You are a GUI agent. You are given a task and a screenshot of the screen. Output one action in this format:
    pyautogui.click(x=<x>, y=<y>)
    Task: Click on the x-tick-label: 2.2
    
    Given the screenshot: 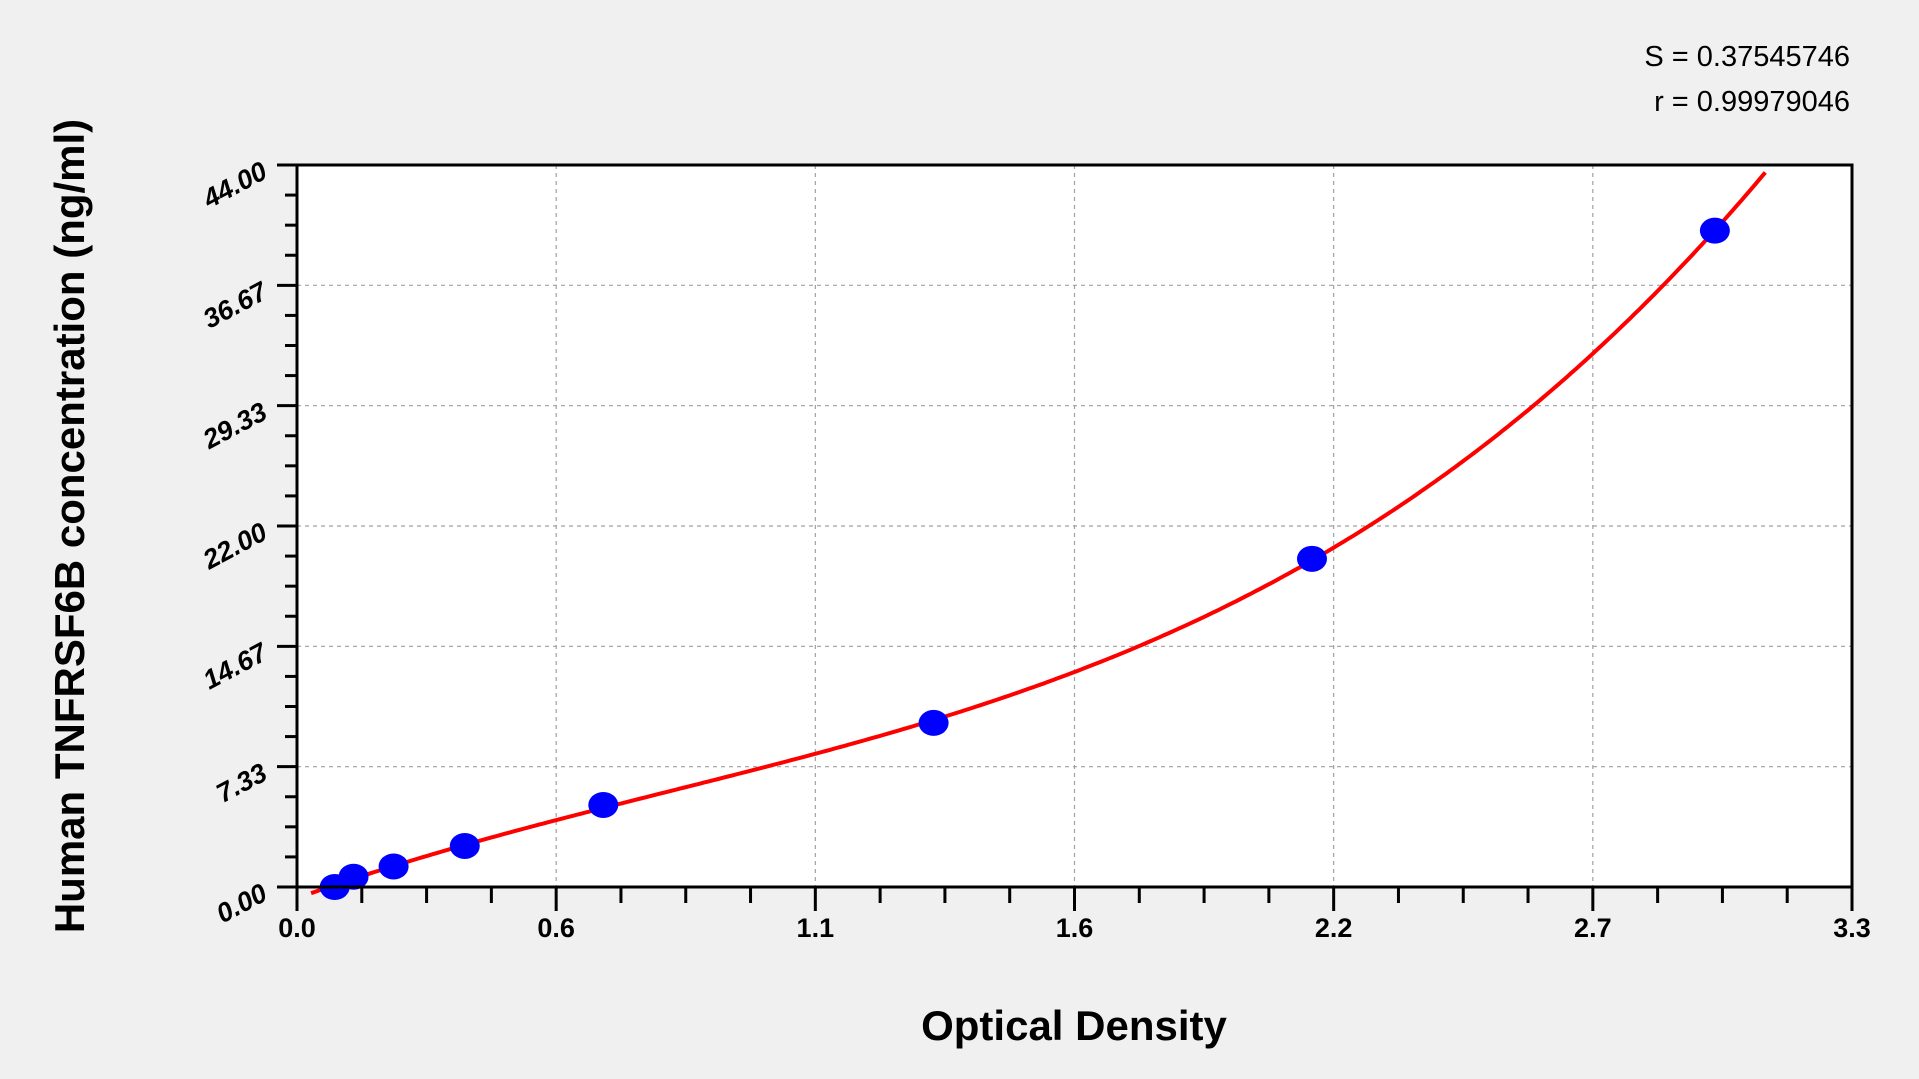 What is the action you would take?
    pyautogui.click(x=1334, y=928)
    